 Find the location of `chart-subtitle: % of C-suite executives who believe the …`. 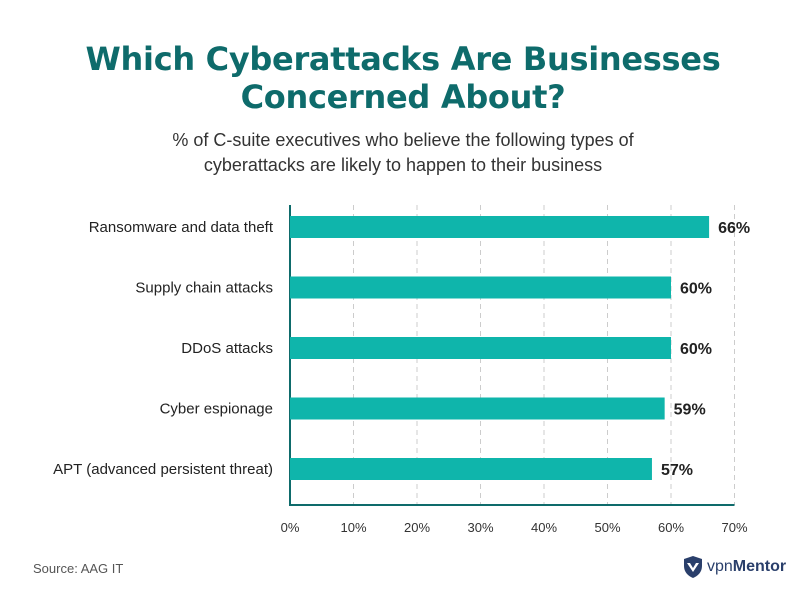

chart-subtitle: % of C-suite executives who believe the … is located at coordinates (403, 153).